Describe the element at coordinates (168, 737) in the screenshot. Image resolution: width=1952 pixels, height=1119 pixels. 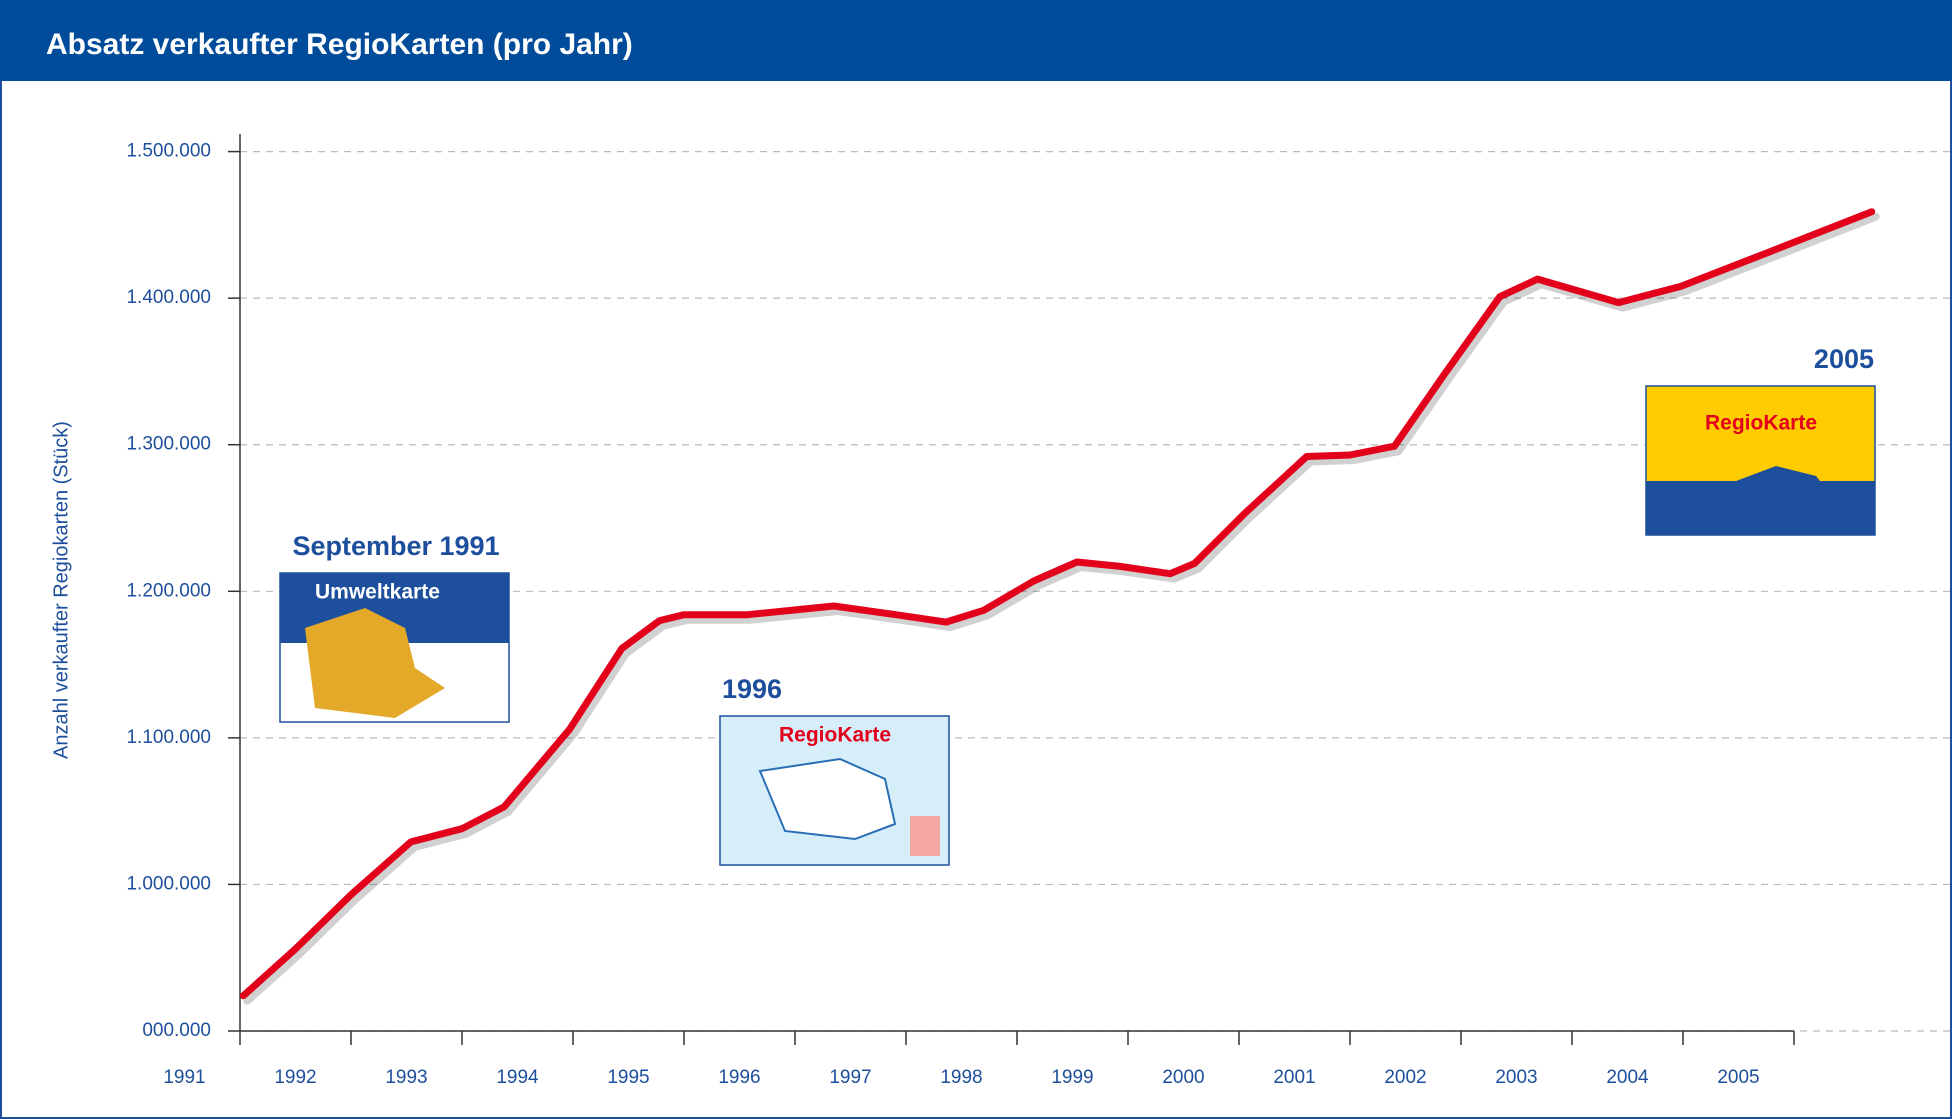
I see `y-tick-label: 1.100.000` at that location.